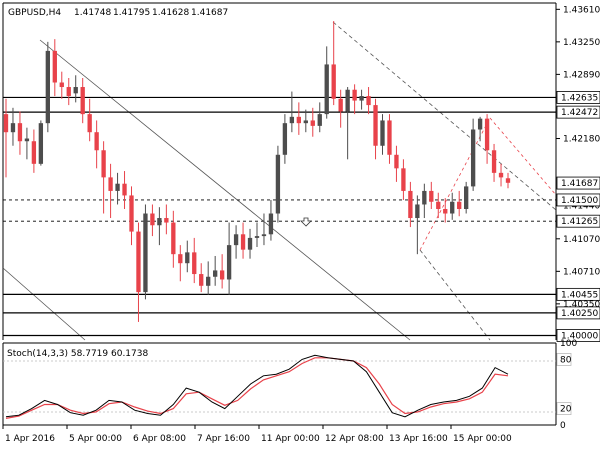 The image size is (600, 450). I want to click on stoch-tick-label: 80, so click(566, 360).